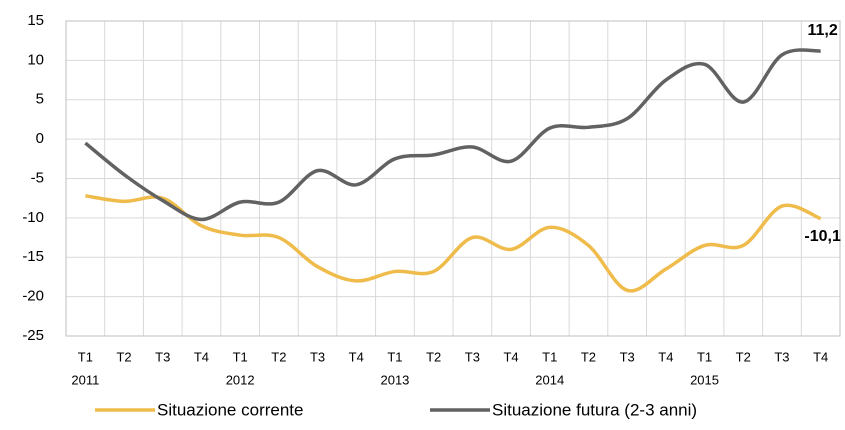 This screenshot has width=845, height=430. I want to click on y-tick-label: 5, so click(40, 99).